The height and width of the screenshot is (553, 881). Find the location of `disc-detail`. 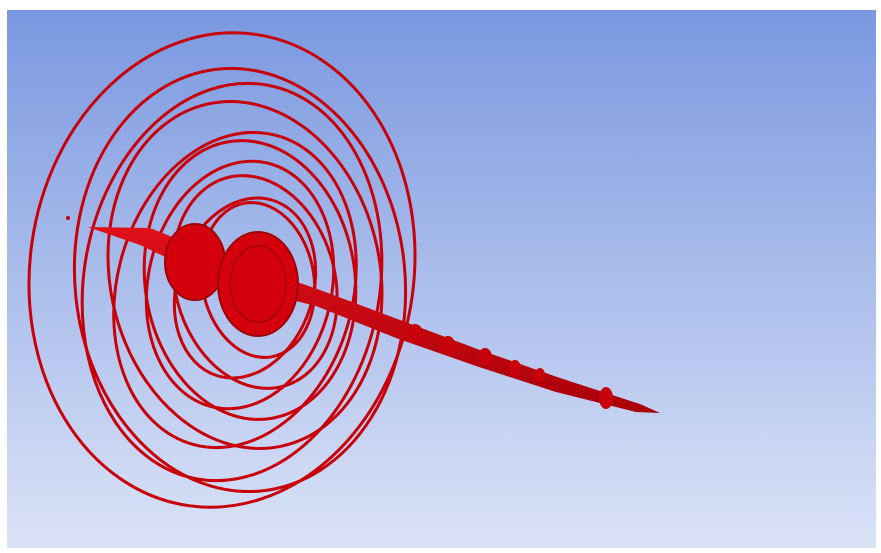

disc-detail is located at coordinates (258, 284).